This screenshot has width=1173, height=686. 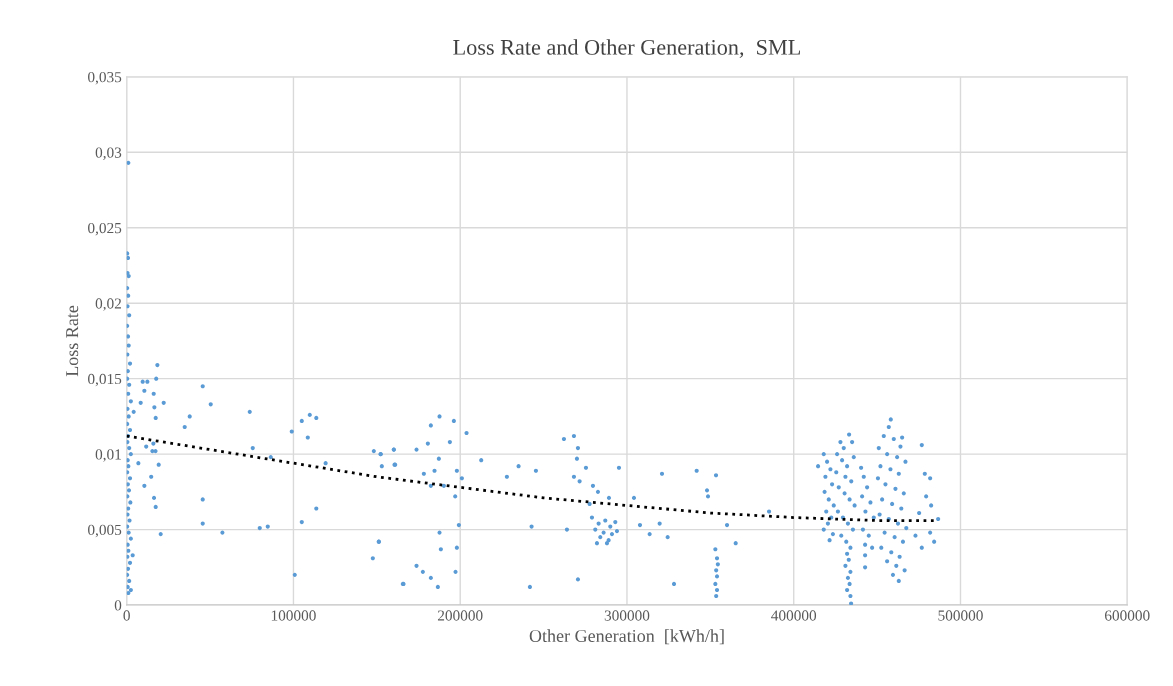 What do you see at coordinates (118, 605) in the screenshot?
I see `y-tick-label: 0` at bounding box center [118, 605].